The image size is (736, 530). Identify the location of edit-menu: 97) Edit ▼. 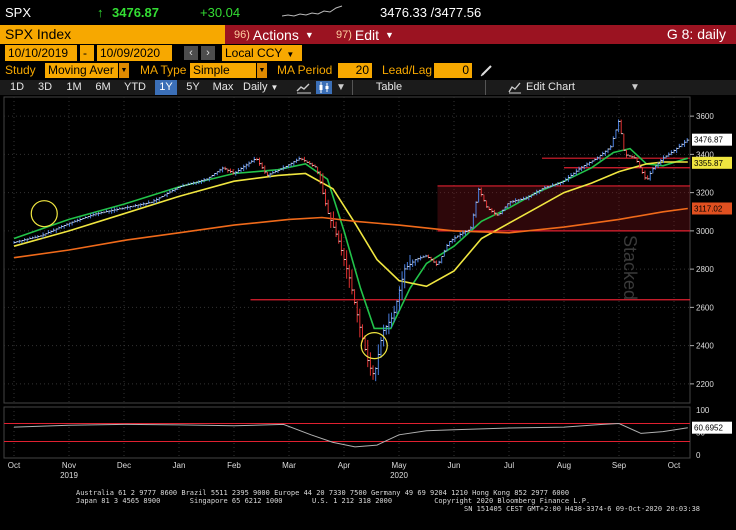
(362, 34).